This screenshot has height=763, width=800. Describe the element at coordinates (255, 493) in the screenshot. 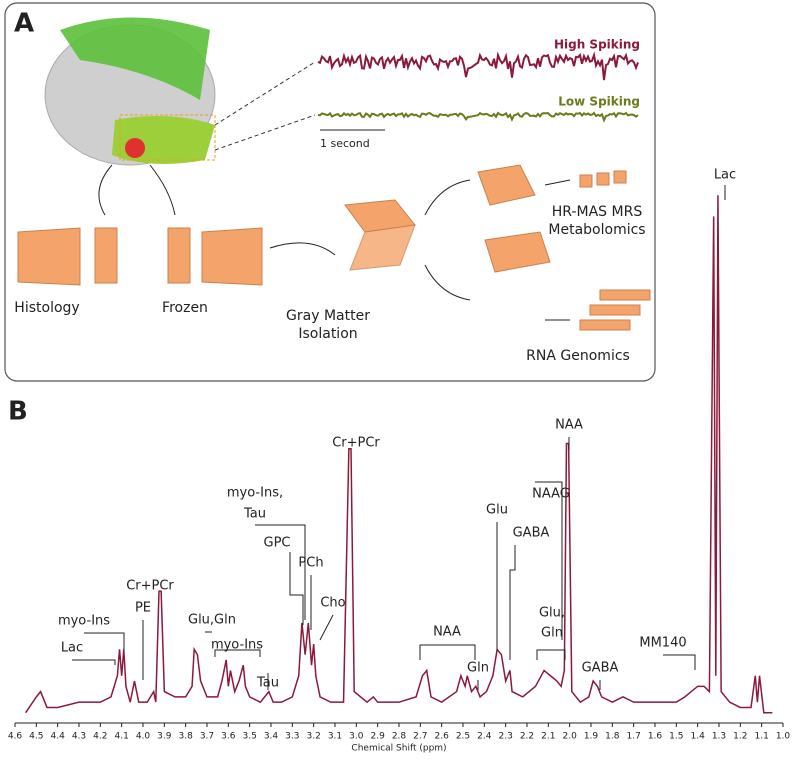

I see `peak-label: myo-Ins,` at that location.